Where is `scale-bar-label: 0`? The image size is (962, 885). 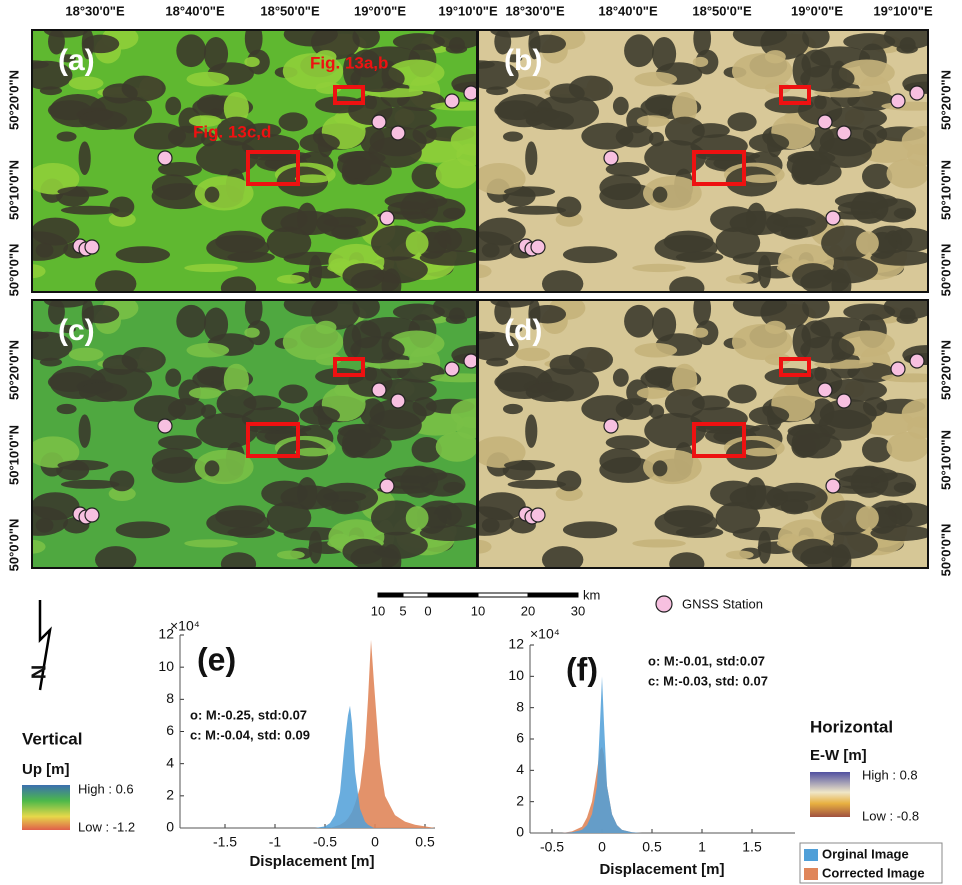
scale-bar-label: 0 is located at coordinates (427, 610).